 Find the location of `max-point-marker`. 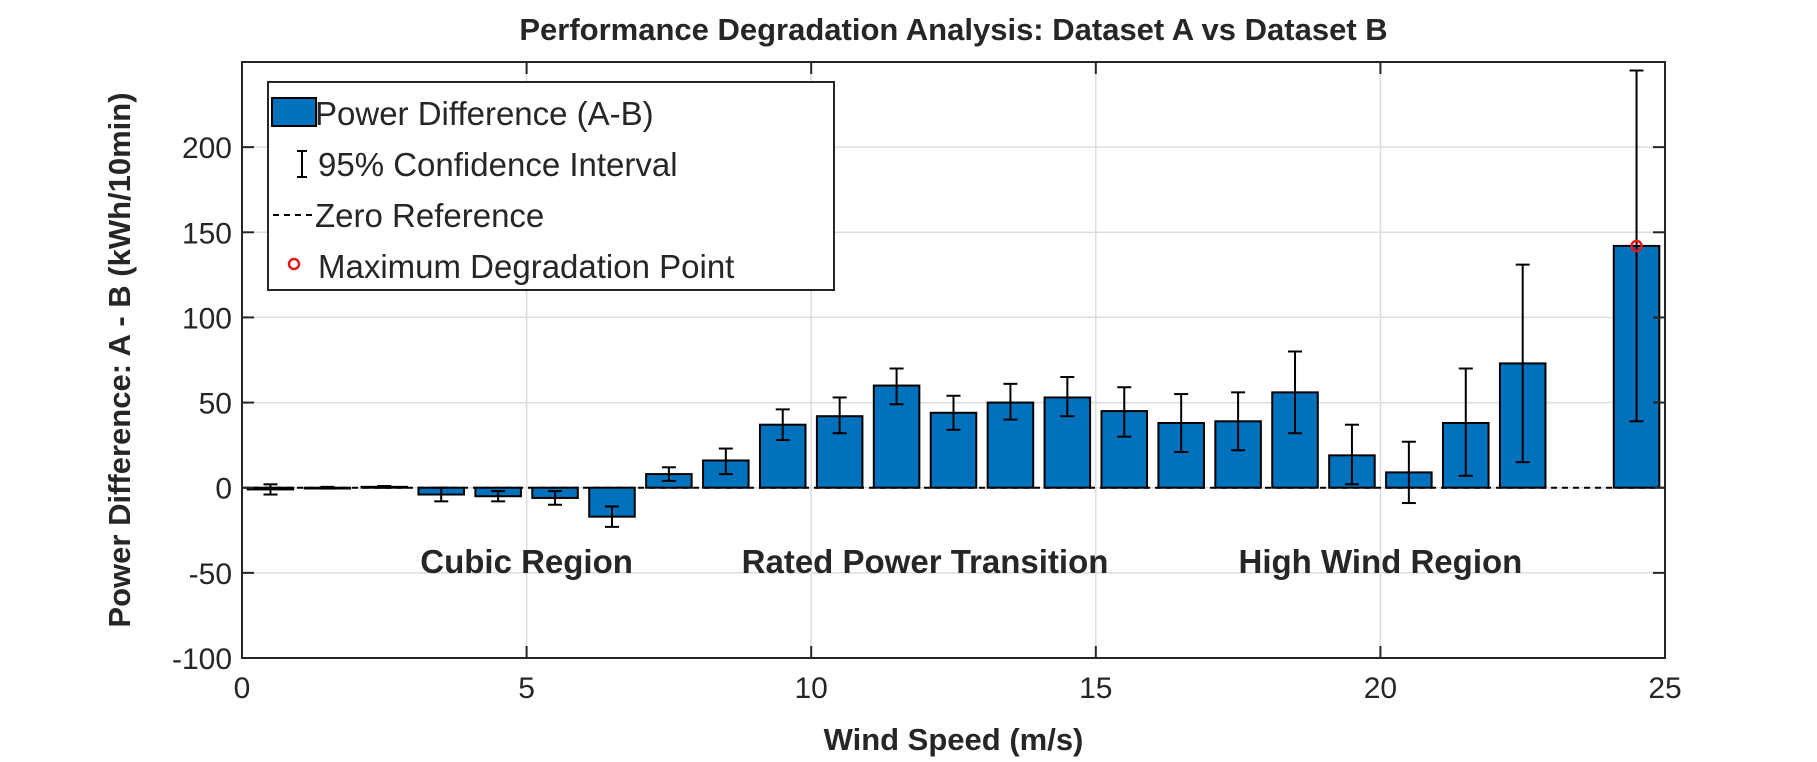

max-point-marker is located at coordinates (1636, 246).